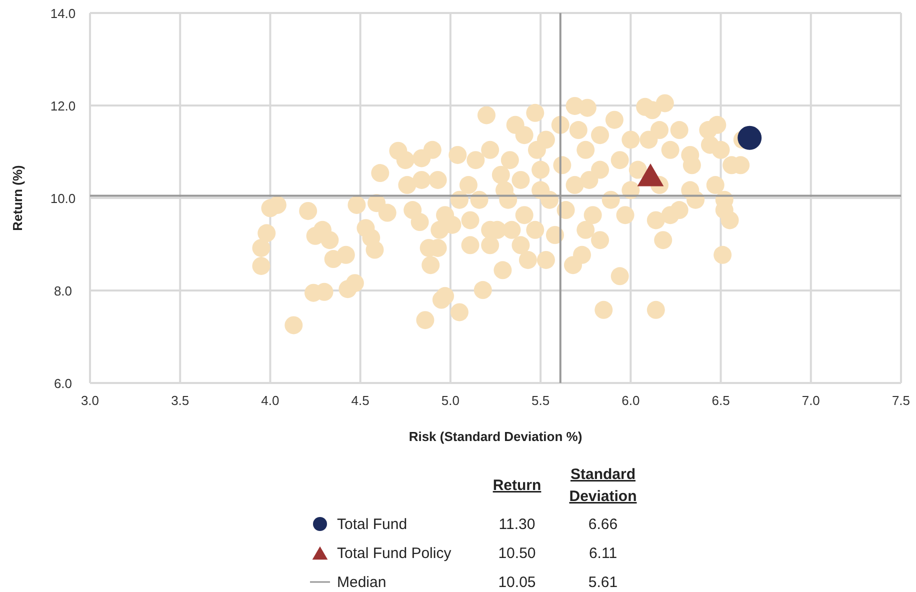 Image resolution: width=916 pixels, height=592 pixels. I want to click on x-tick-label: 5.5, so click(541, 400).